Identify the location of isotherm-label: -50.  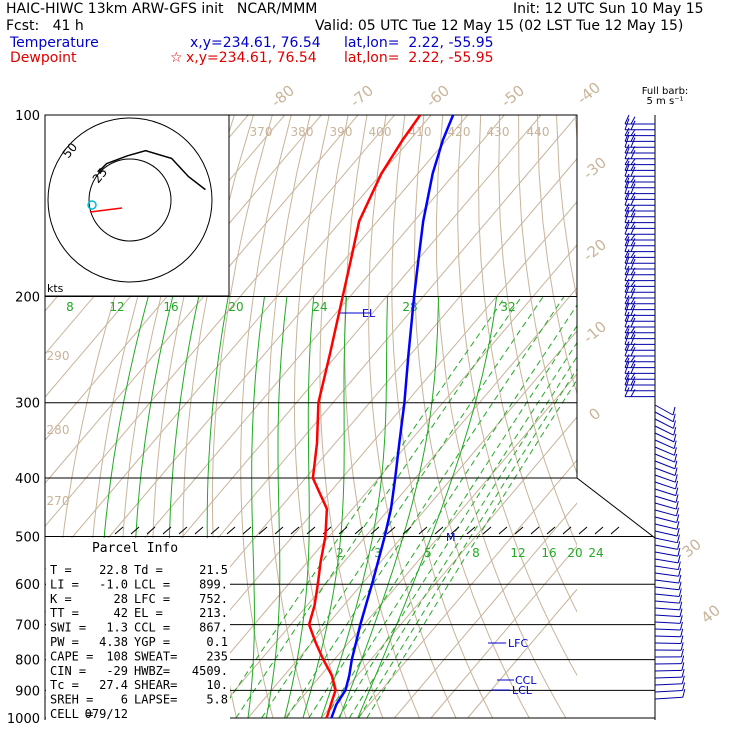
(513, 96).